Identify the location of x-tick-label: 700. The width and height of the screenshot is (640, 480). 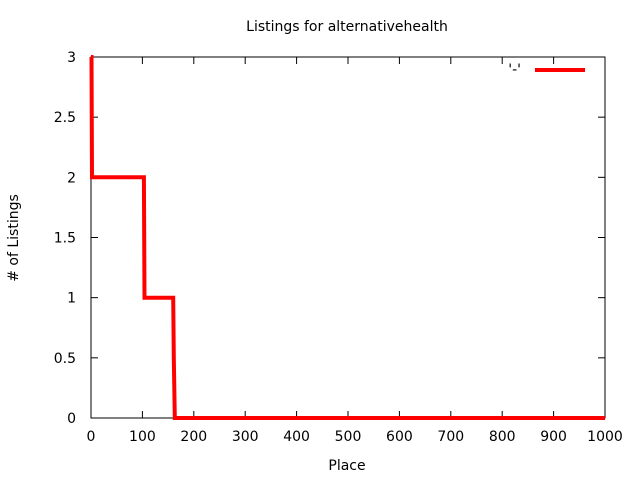
(450, 437).